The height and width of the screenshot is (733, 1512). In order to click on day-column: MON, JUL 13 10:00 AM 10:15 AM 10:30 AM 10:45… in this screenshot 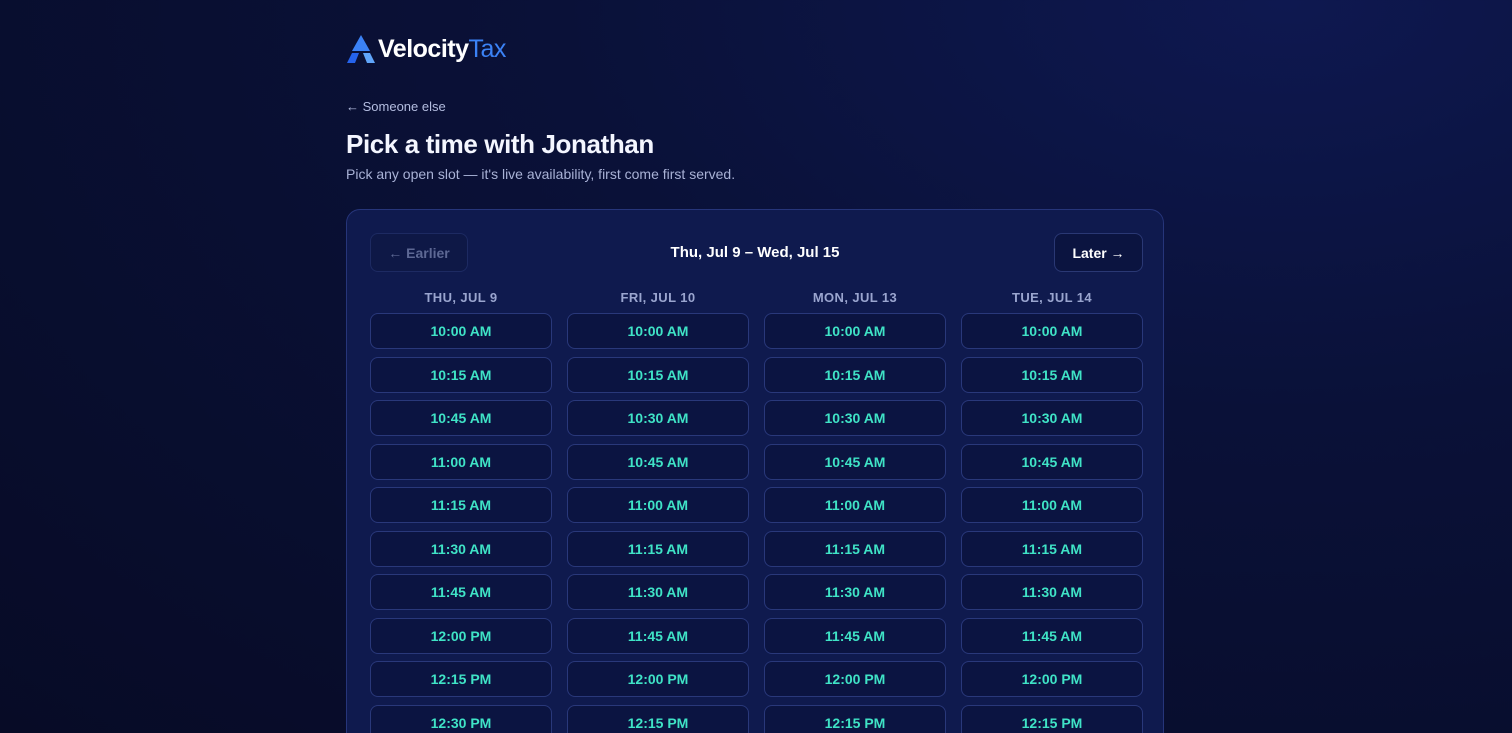, I will do `click(855, 511)`.